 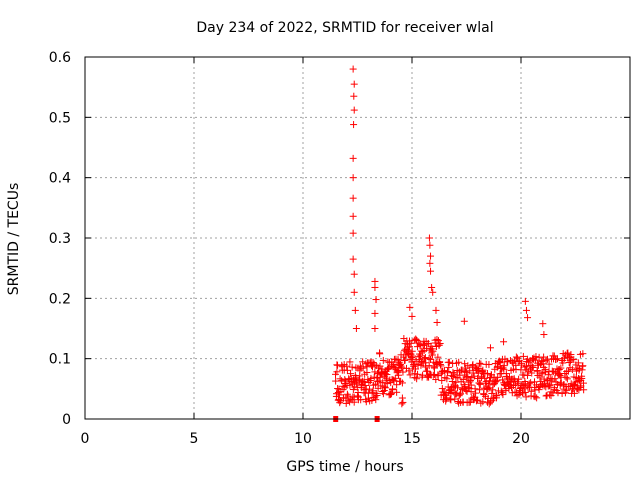 I want to click on x-tick-label: 10, so click(x=303, y=439).